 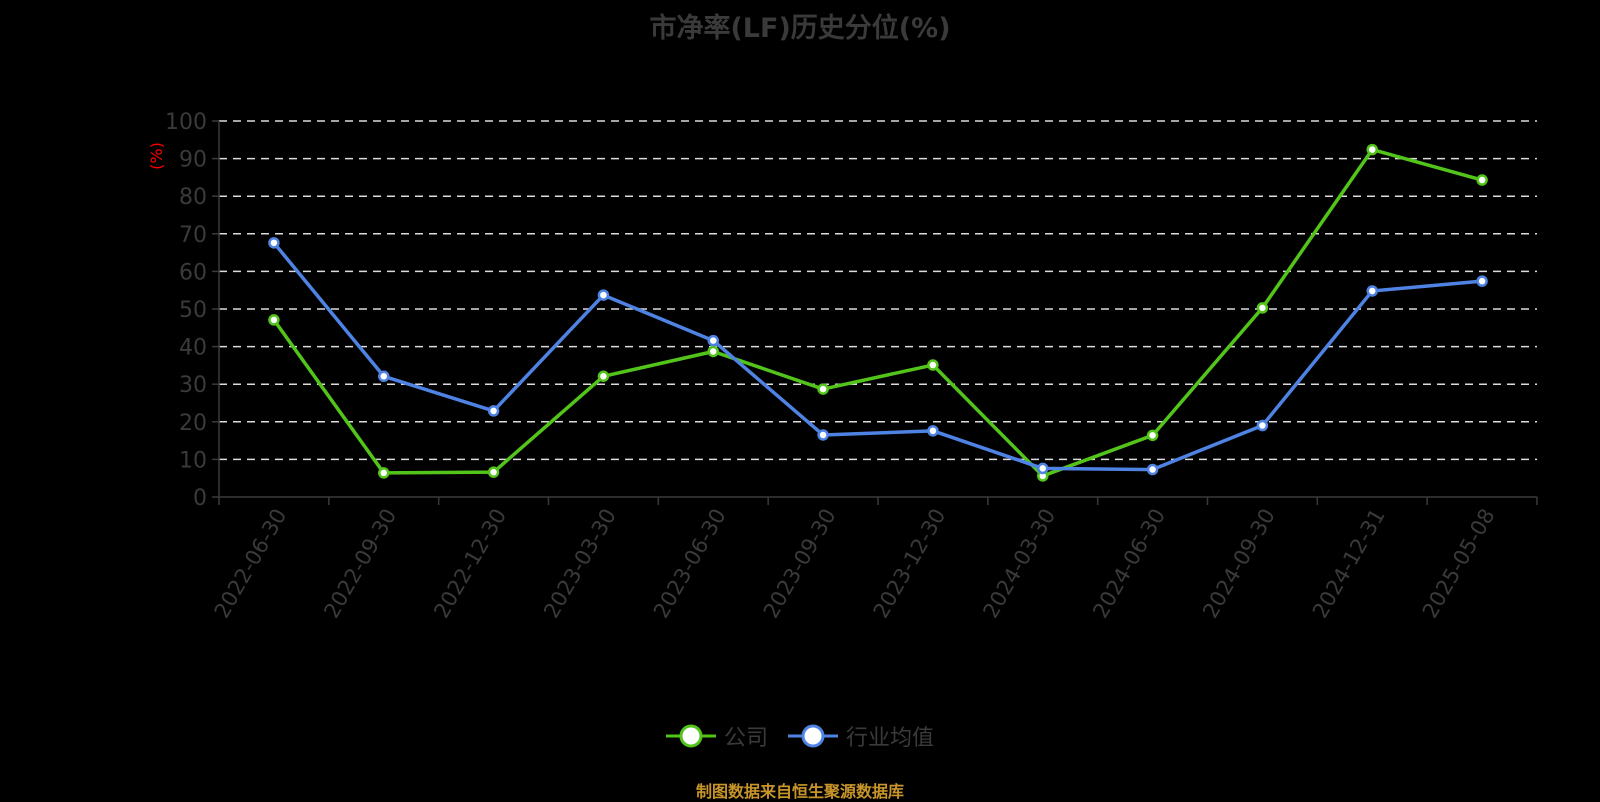 What do you see at coordinates (193, 235) in the screenshot?
I see `y-tick-label: 70` at bounding box center [193, 235].